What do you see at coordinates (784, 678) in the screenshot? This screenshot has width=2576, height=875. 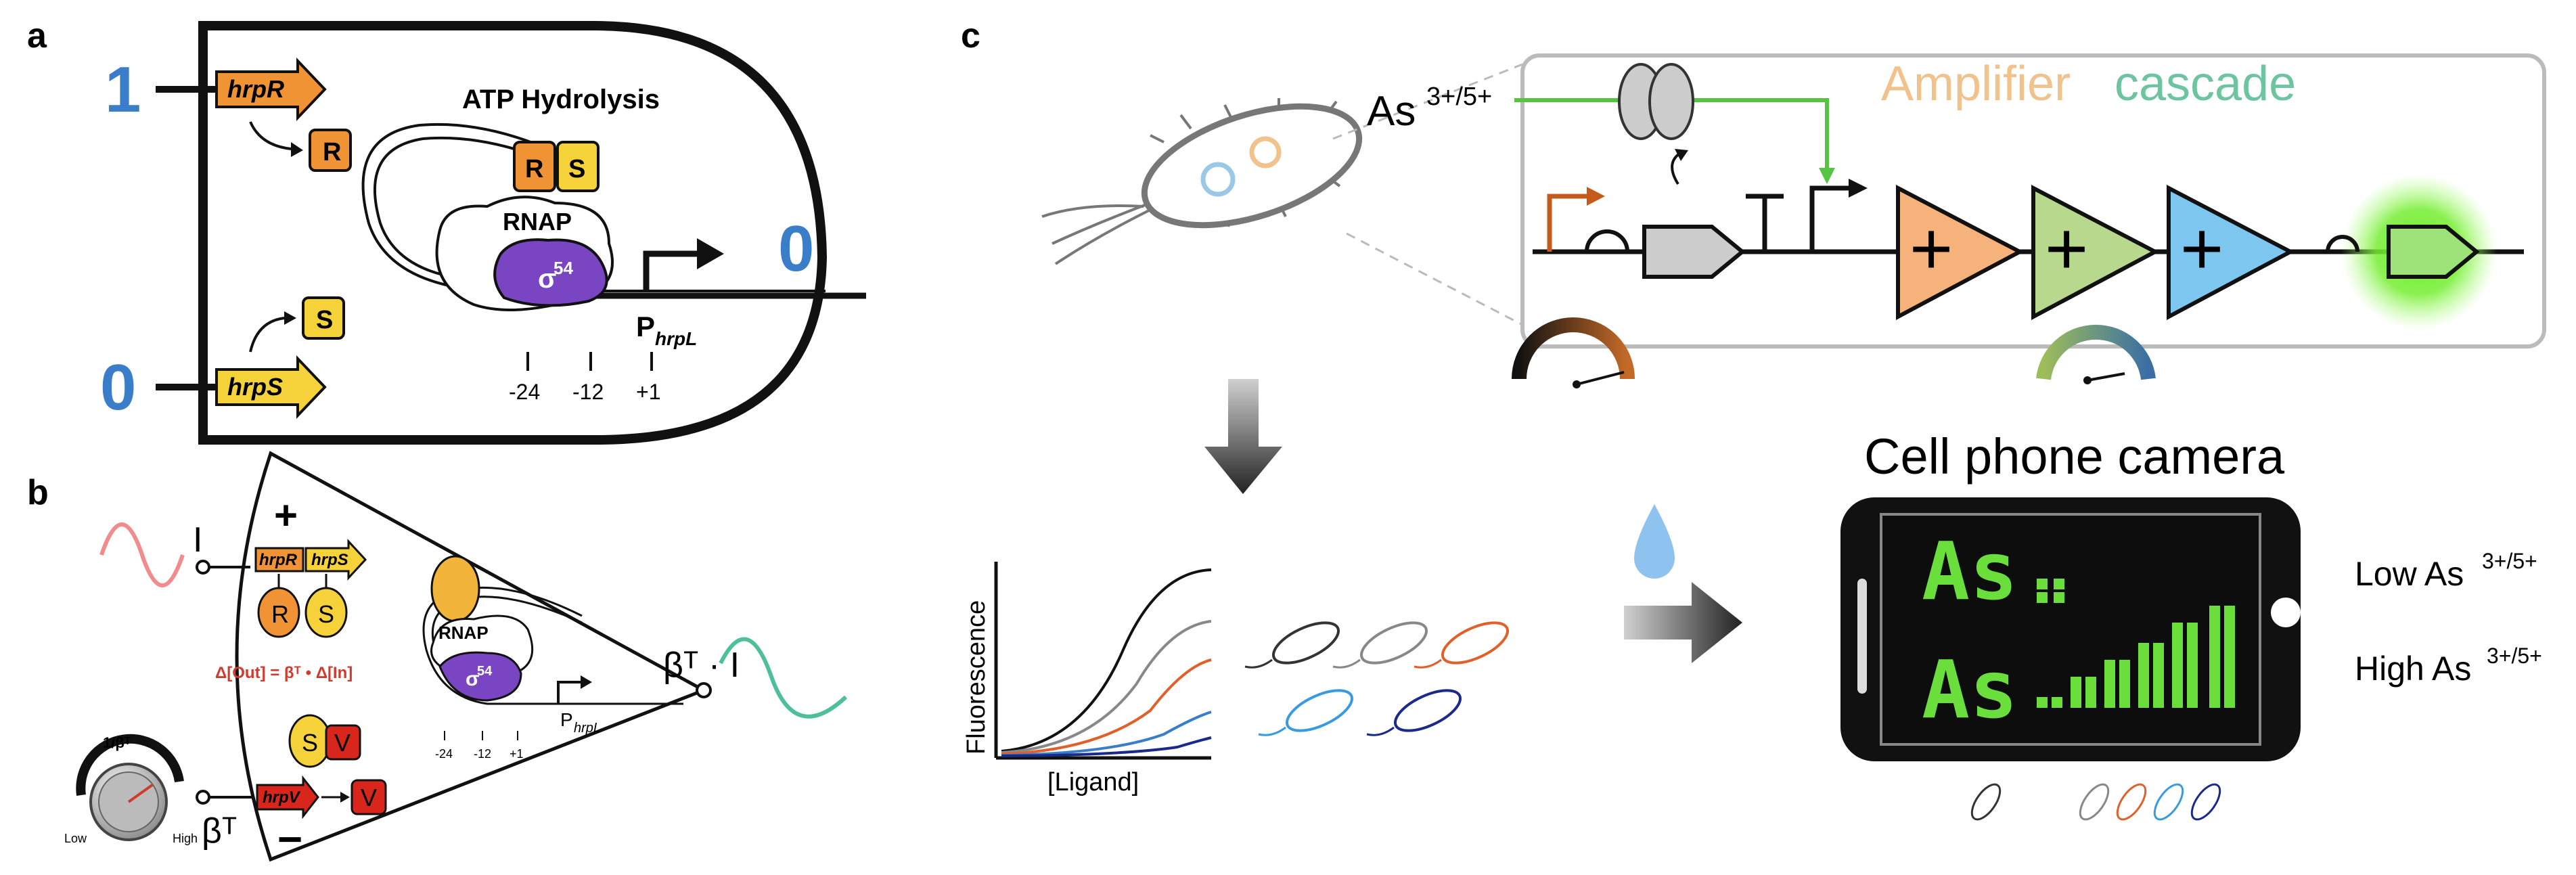 I see `output-wave` at bounding box center [784, 678].